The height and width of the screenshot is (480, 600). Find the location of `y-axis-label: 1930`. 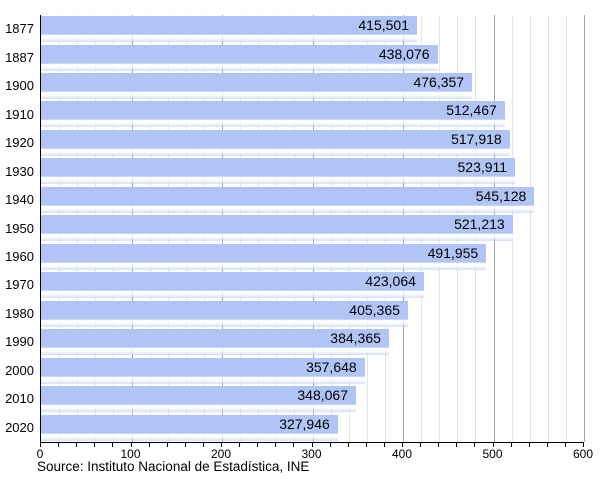

y-axis-label: 1930 is located at coordinates (19, 171).